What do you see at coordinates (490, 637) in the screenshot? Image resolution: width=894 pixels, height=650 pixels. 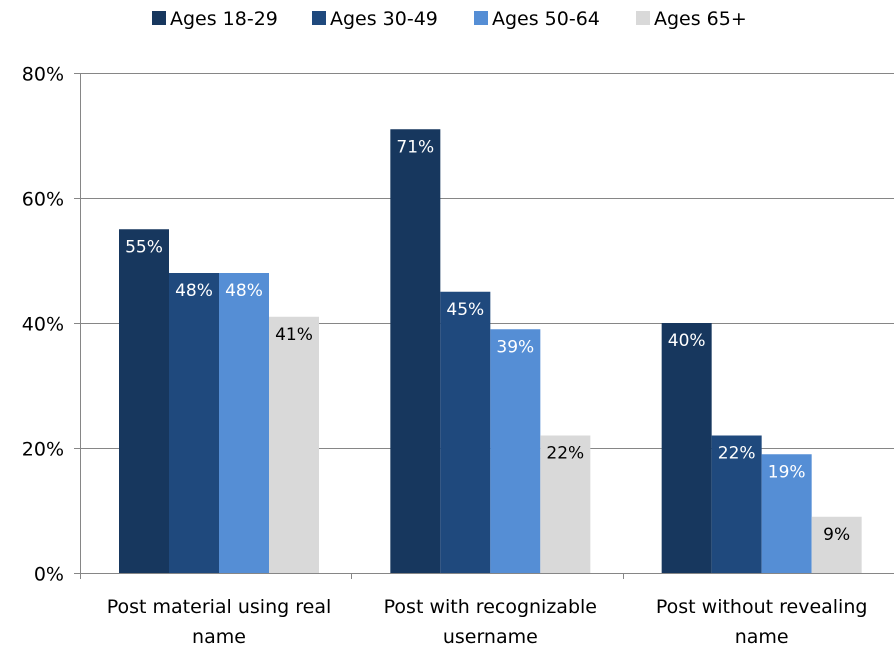 I see `category-label-2-line-2: username` at bounding box center [490, 637].